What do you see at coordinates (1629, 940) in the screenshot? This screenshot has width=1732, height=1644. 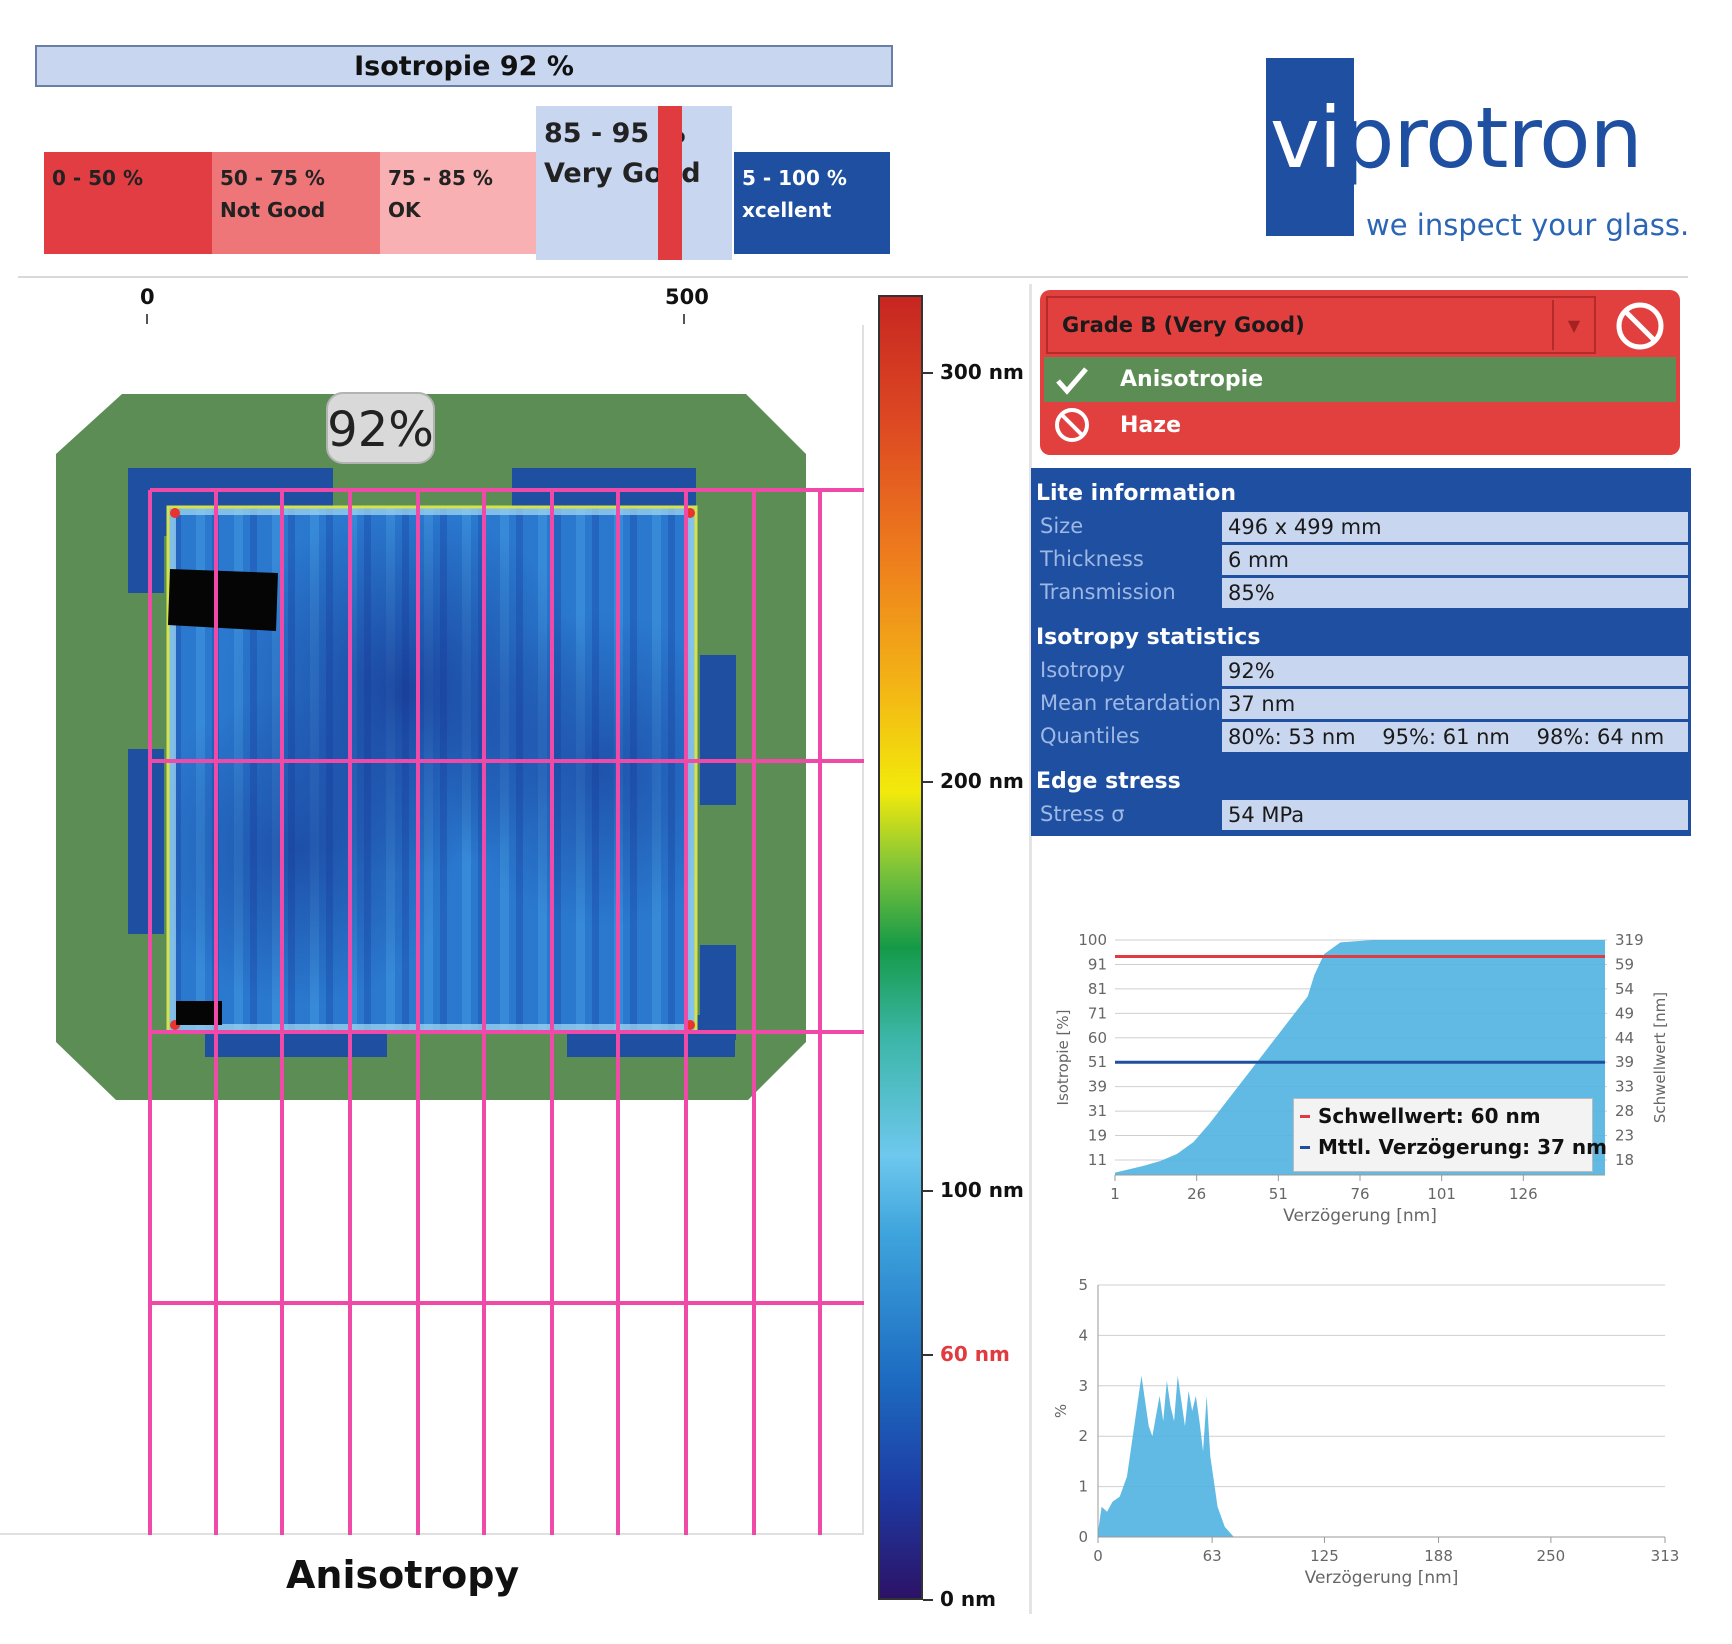 I see `y2-tick-label: 319` at bounding box center [1629, 940].